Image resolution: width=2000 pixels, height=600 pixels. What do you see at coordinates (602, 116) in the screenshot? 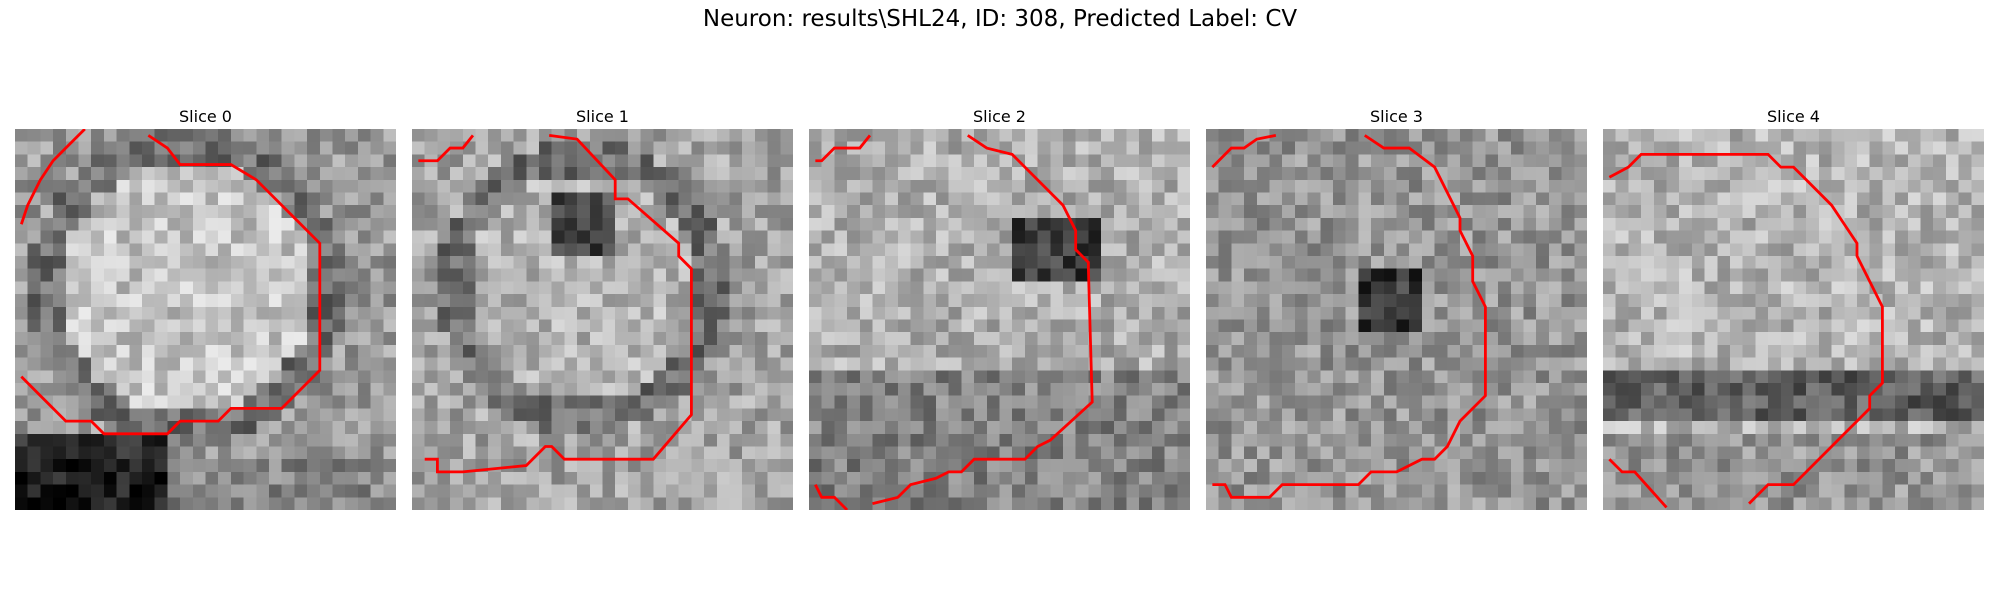
I see `slice-title-1: Slice 1` at bounding box center [602, 116].